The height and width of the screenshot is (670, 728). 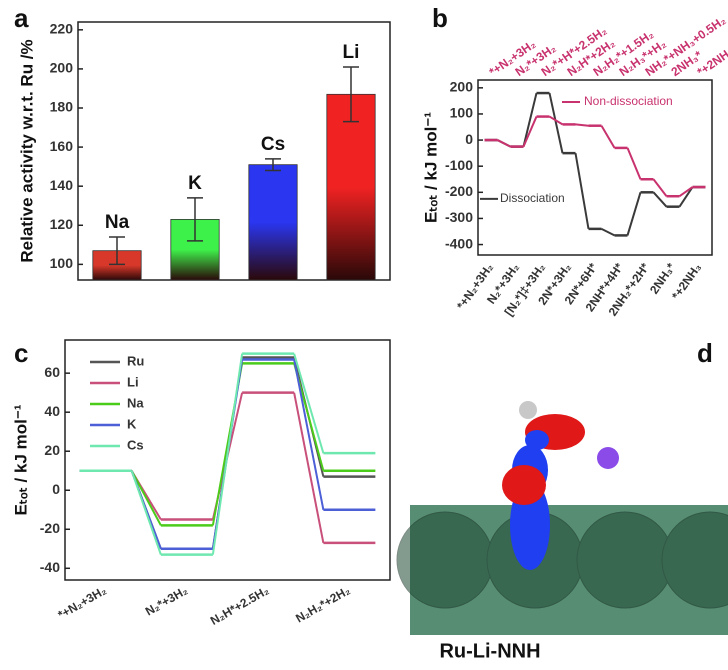 What do you see at coordinates (705, 353) in the screenshot?
I see `panel-letter: d` at bounding box center [705, 353].